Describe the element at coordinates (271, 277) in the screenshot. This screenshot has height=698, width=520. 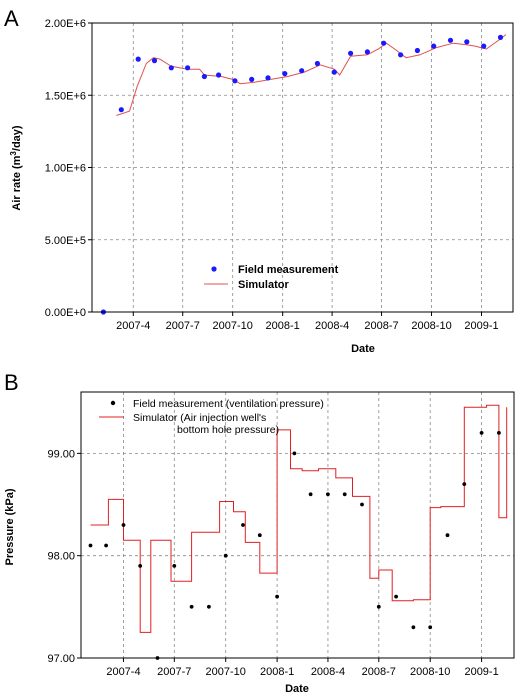
I see `panel-a-legend: Field measurement Simulator` at that location.